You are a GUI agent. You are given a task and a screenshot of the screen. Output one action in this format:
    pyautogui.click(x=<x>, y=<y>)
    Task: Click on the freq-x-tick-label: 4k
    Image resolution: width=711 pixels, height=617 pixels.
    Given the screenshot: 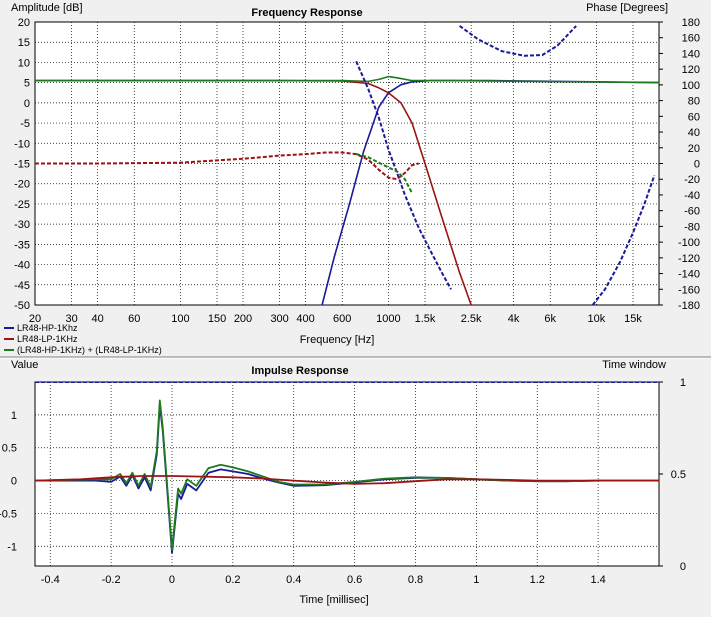 What is the action you would take?
    pyautogui.click(x=514, y=319)
    